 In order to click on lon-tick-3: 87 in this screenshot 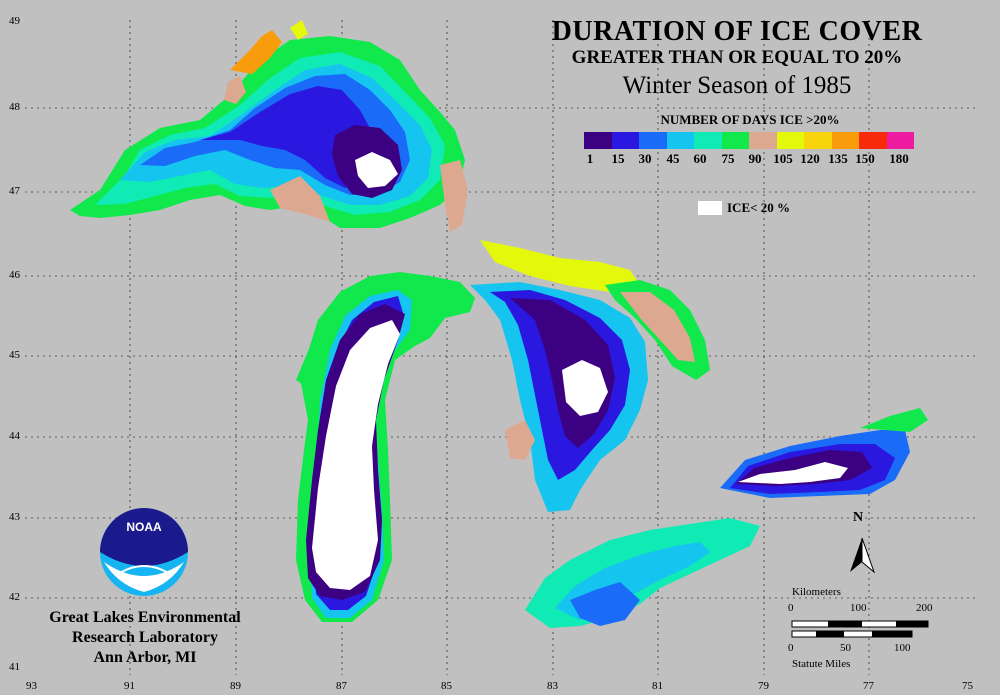, I will do `click(341, 686)`.